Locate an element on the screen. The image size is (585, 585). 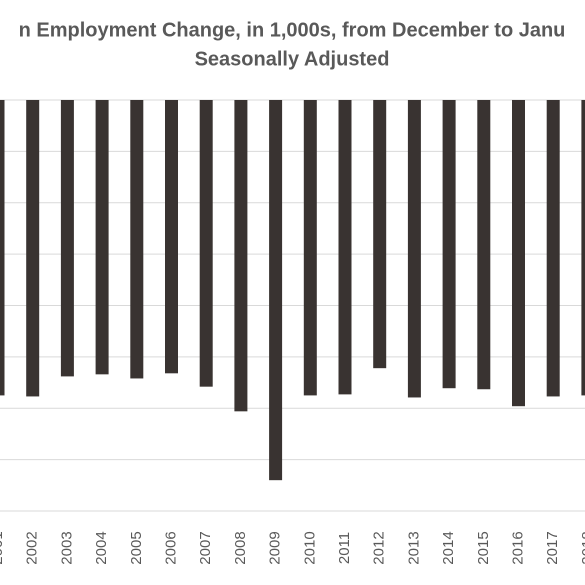
x-tick-label: 2005 is located at coordinates (136, 547).